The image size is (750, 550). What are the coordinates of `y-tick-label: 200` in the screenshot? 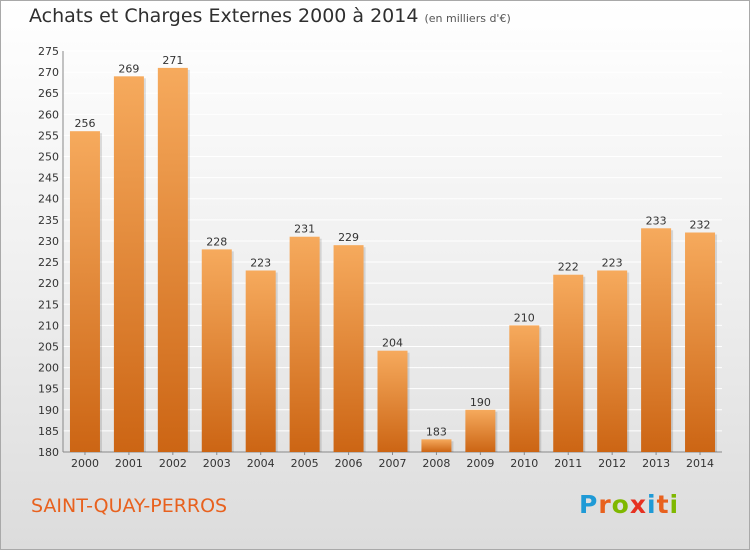 It's located at (48, 368).